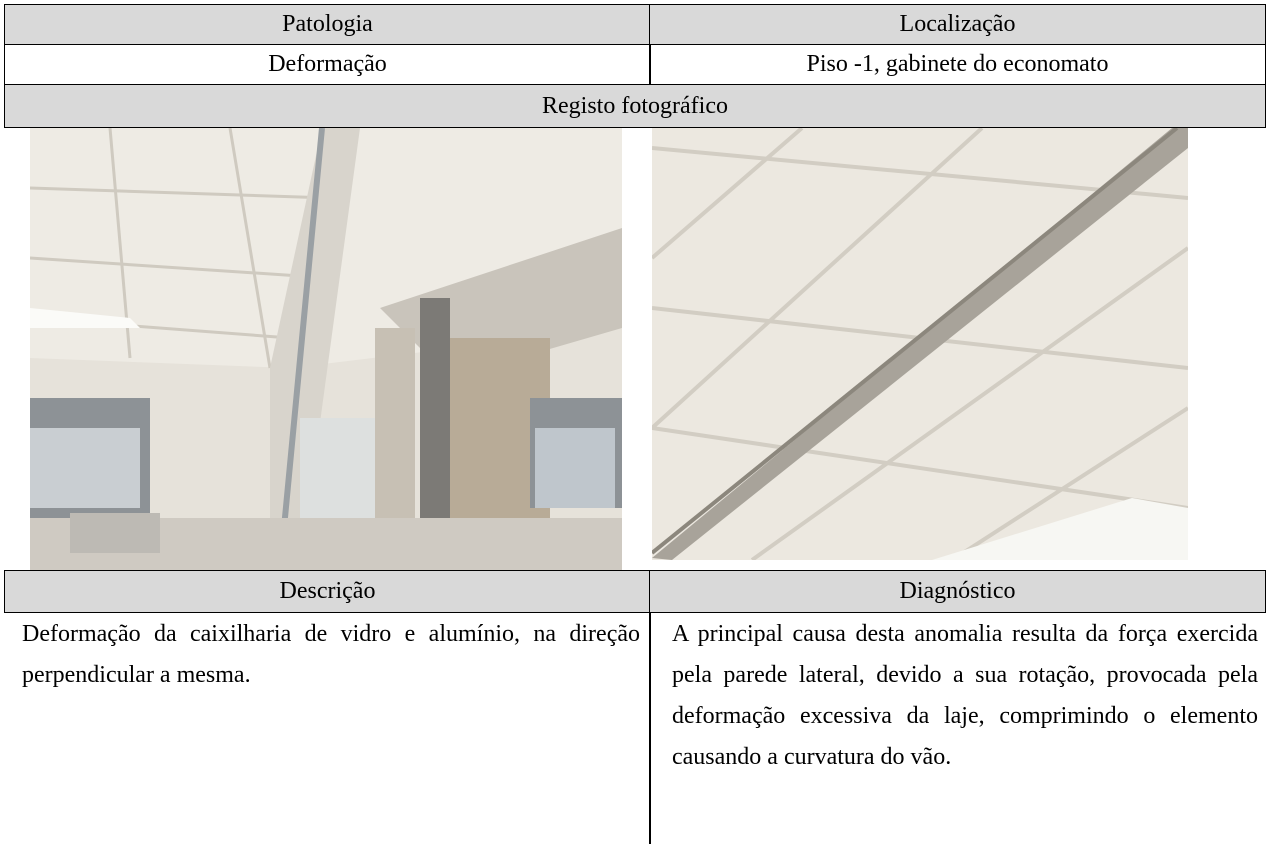 The height and width of the screenshot is (844, 1270). Describe the element at coordinates (327, 24) in the screenshot. I see `header-cell: Patologia` at that location.